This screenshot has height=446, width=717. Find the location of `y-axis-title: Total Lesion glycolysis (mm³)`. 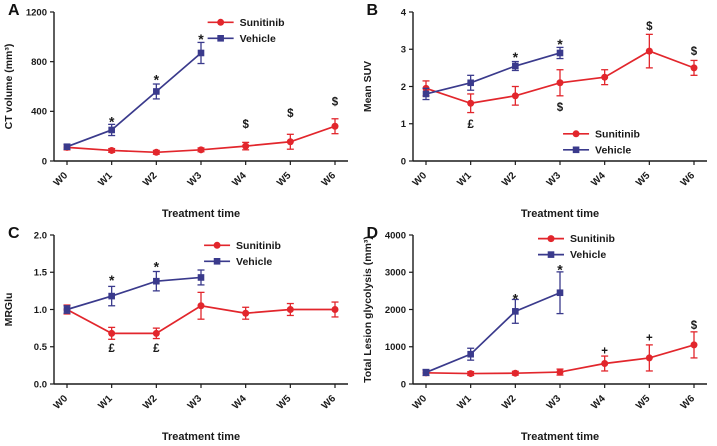

y-axis-title: Total Lesion glycolysis (mm³) is located at coordinates (368, 309).